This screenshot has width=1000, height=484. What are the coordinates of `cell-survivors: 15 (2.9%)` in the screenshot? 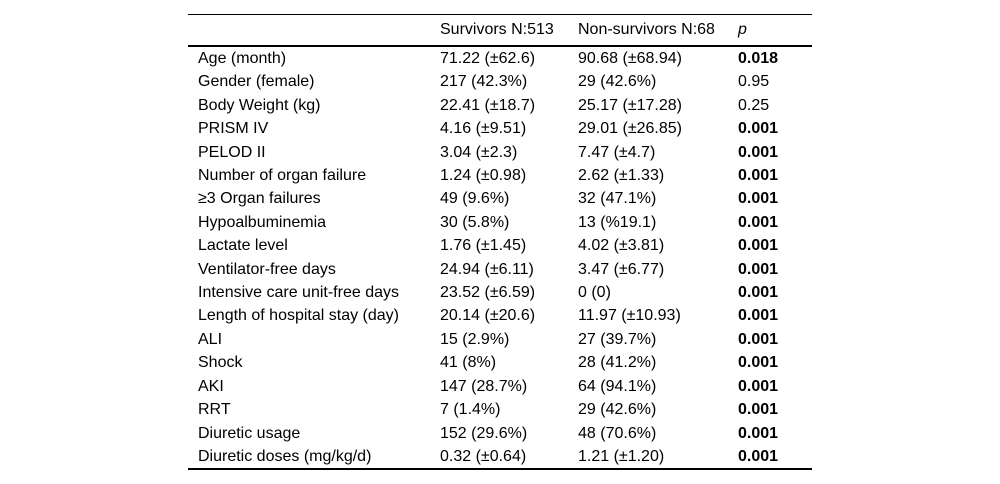 It's located at (475, 339).